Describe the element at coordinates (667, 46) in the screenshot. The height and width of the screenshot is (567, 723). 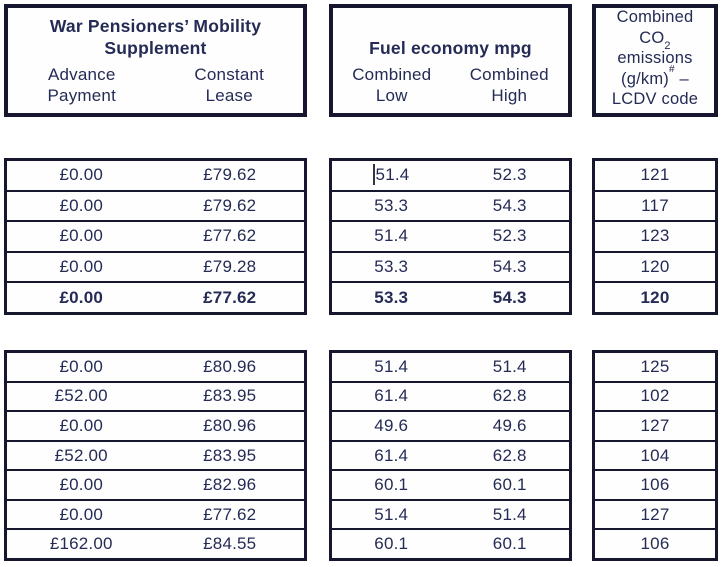
I see `co2-subscript: 2` at that location.